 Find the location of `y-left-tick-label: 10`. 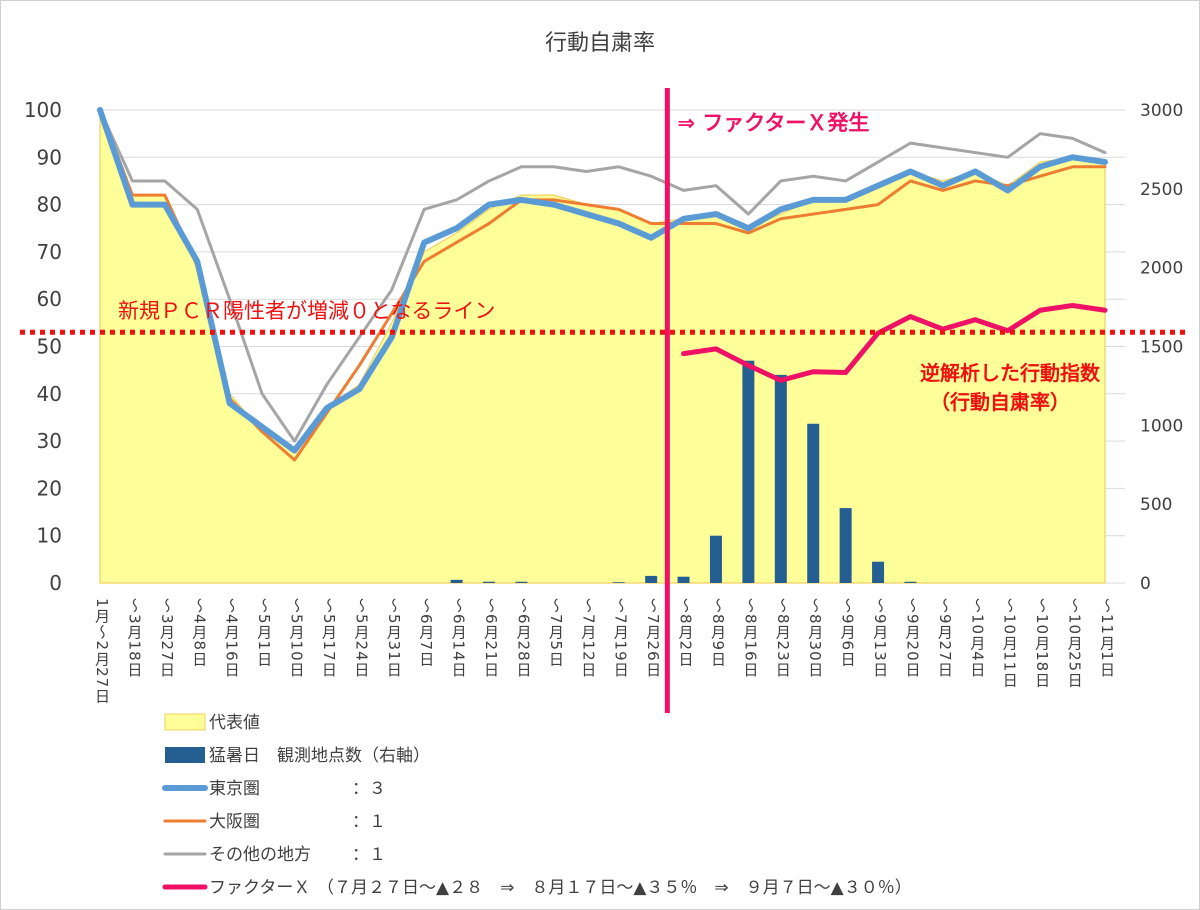

y-left-tick-label: 10 is located at coordinates (49, 536).